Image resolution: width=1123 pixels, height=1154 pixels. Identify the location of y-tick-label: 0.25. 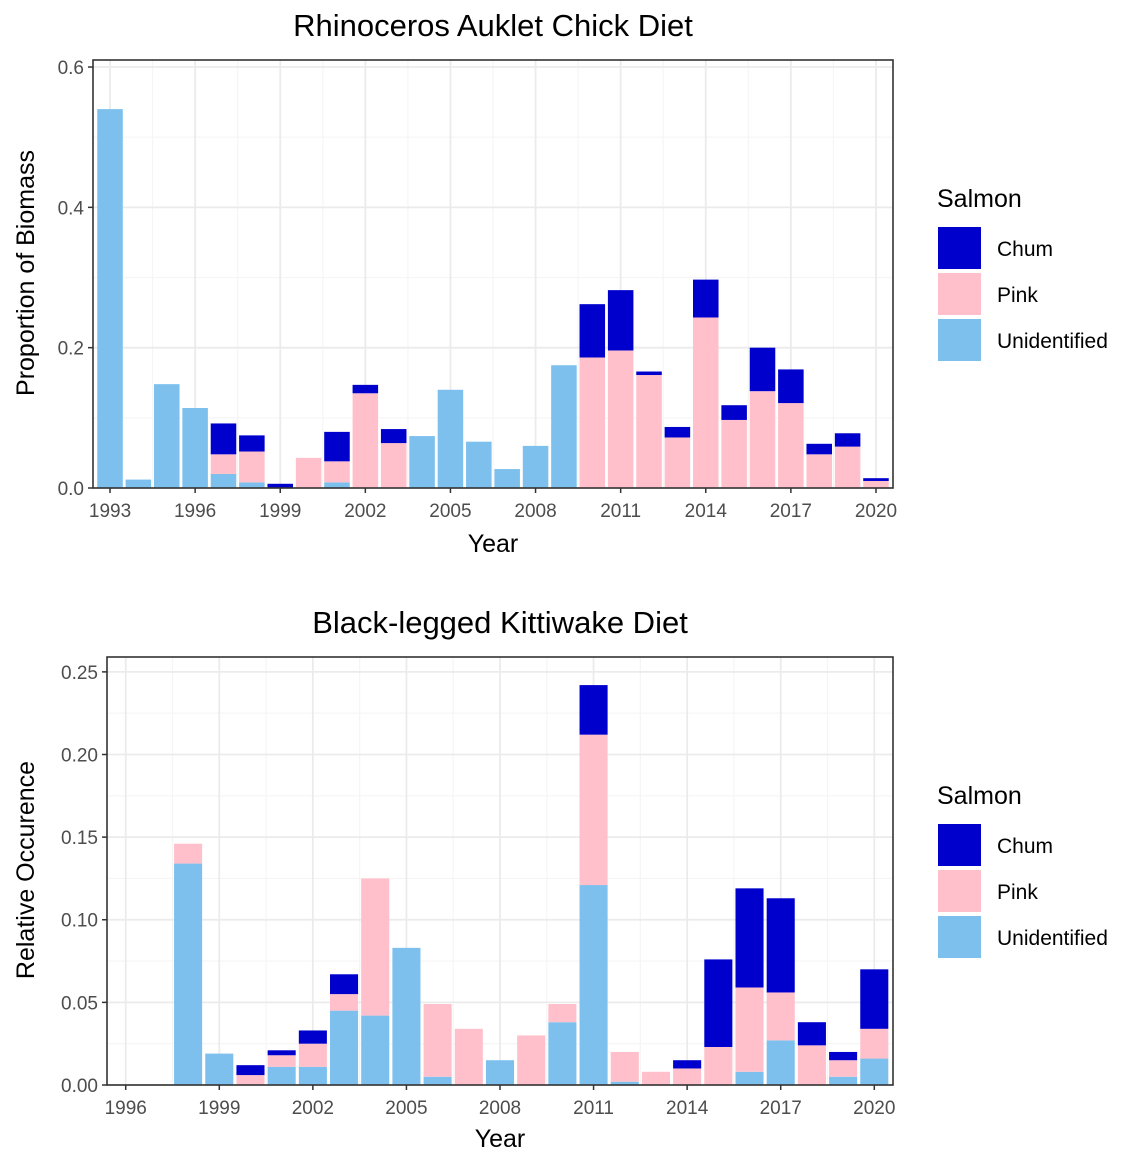
(79, 673).